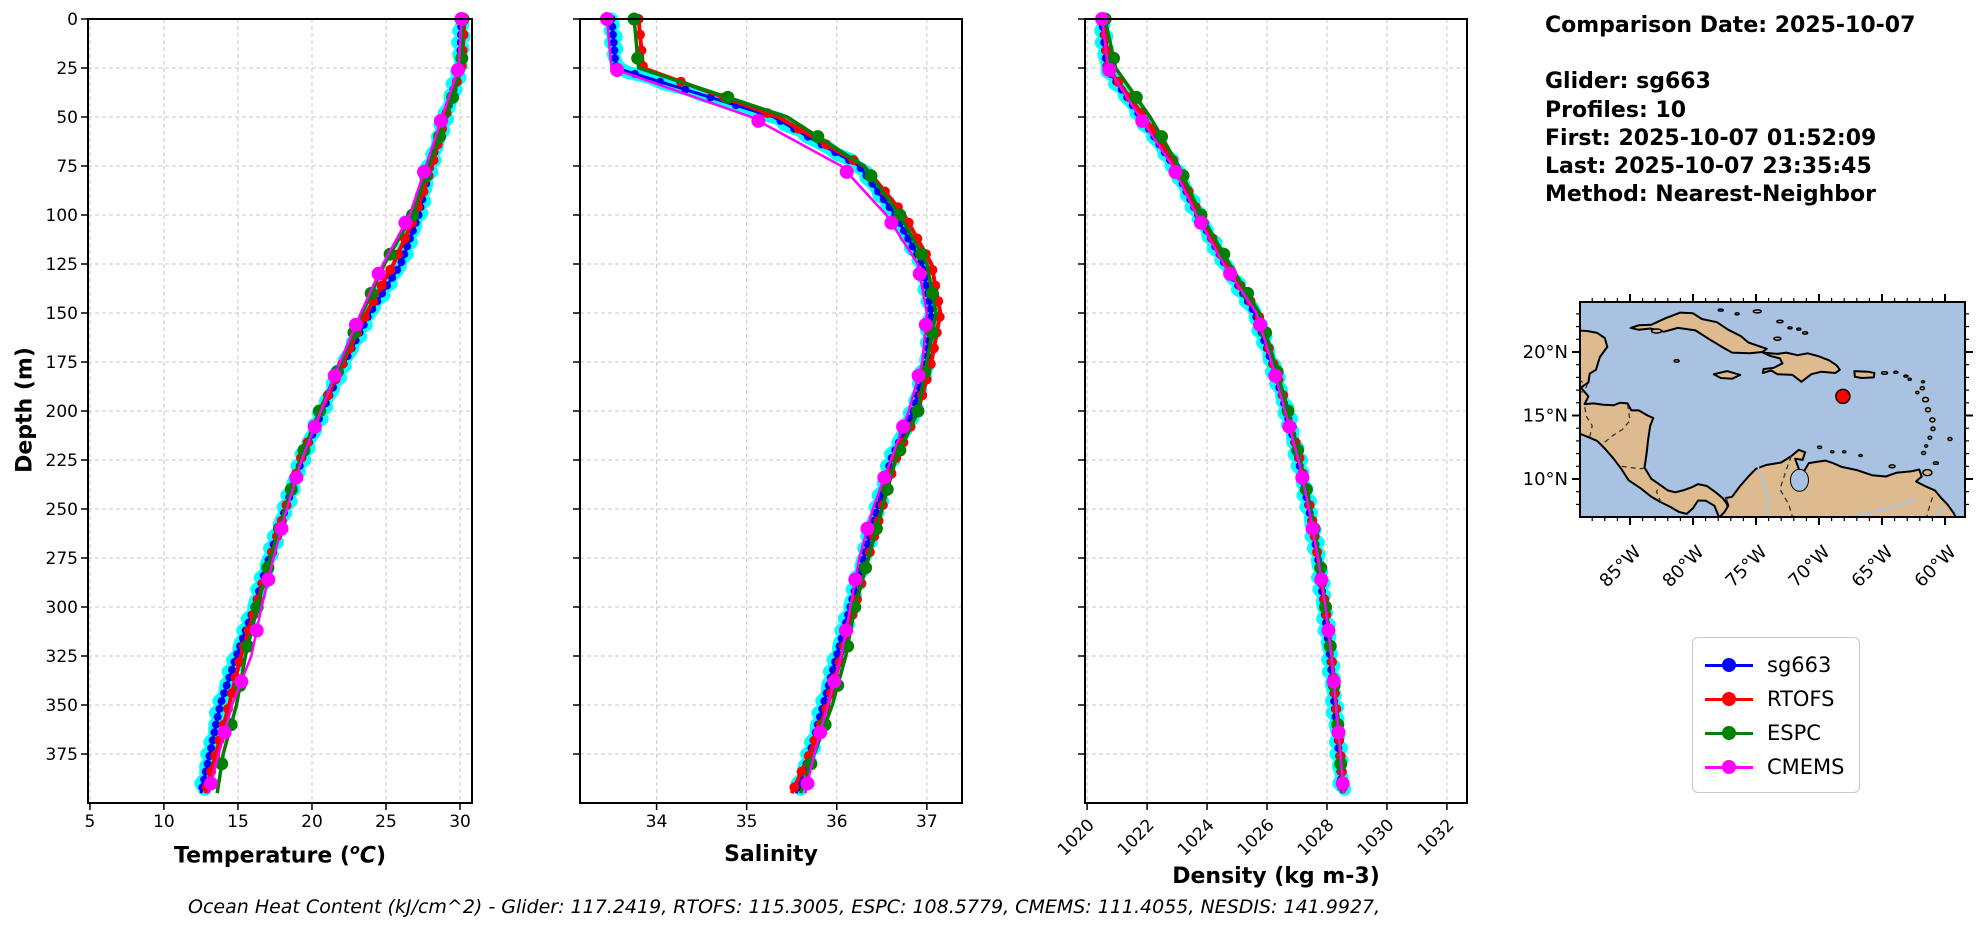  Describe the element at coordinates (1628, 82) in the screenshot. I see `glider-line: Glider: sg663` at that location.